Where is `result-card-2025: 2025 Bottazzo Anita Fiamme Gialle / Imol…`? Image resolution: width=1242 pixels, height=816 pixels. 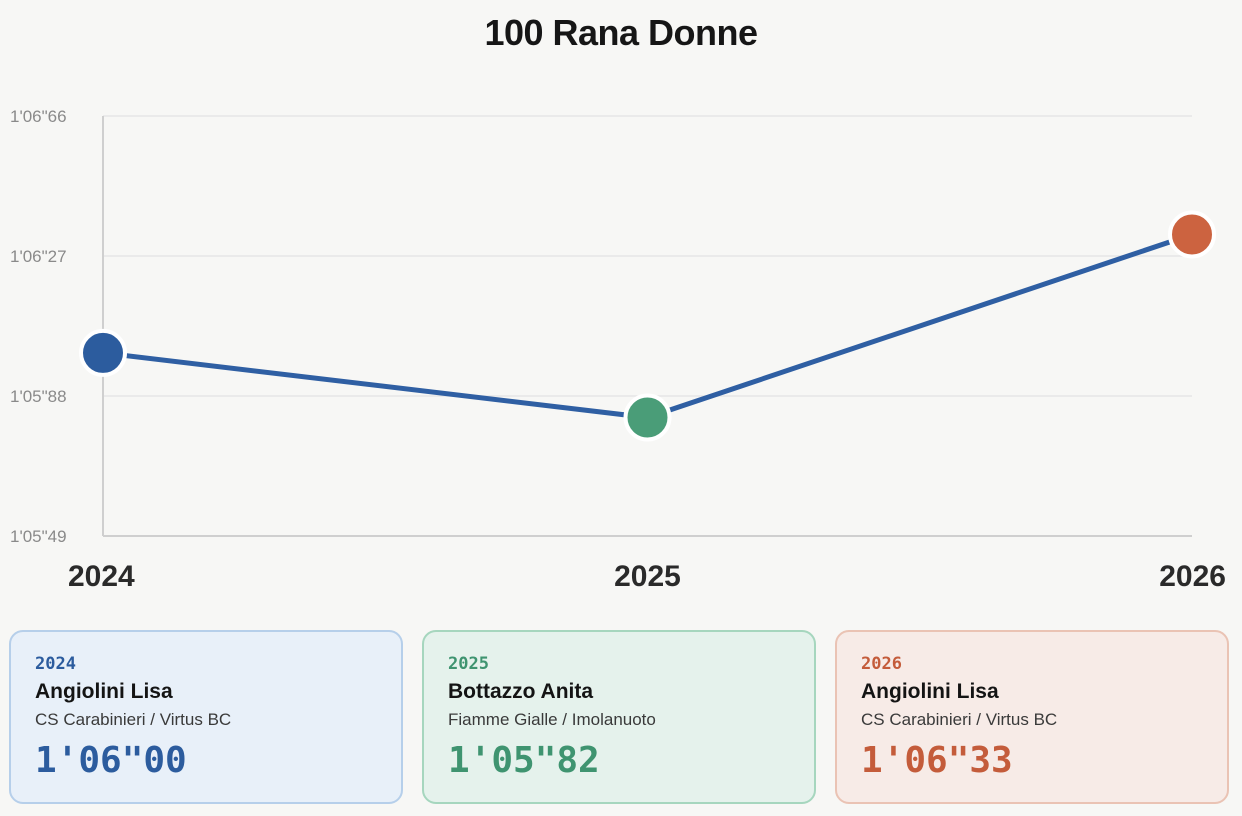
result-card-2025: 2025 Bottazzo Anita Fiamme Gialle / Imol… is located at coordinates (619, 717).